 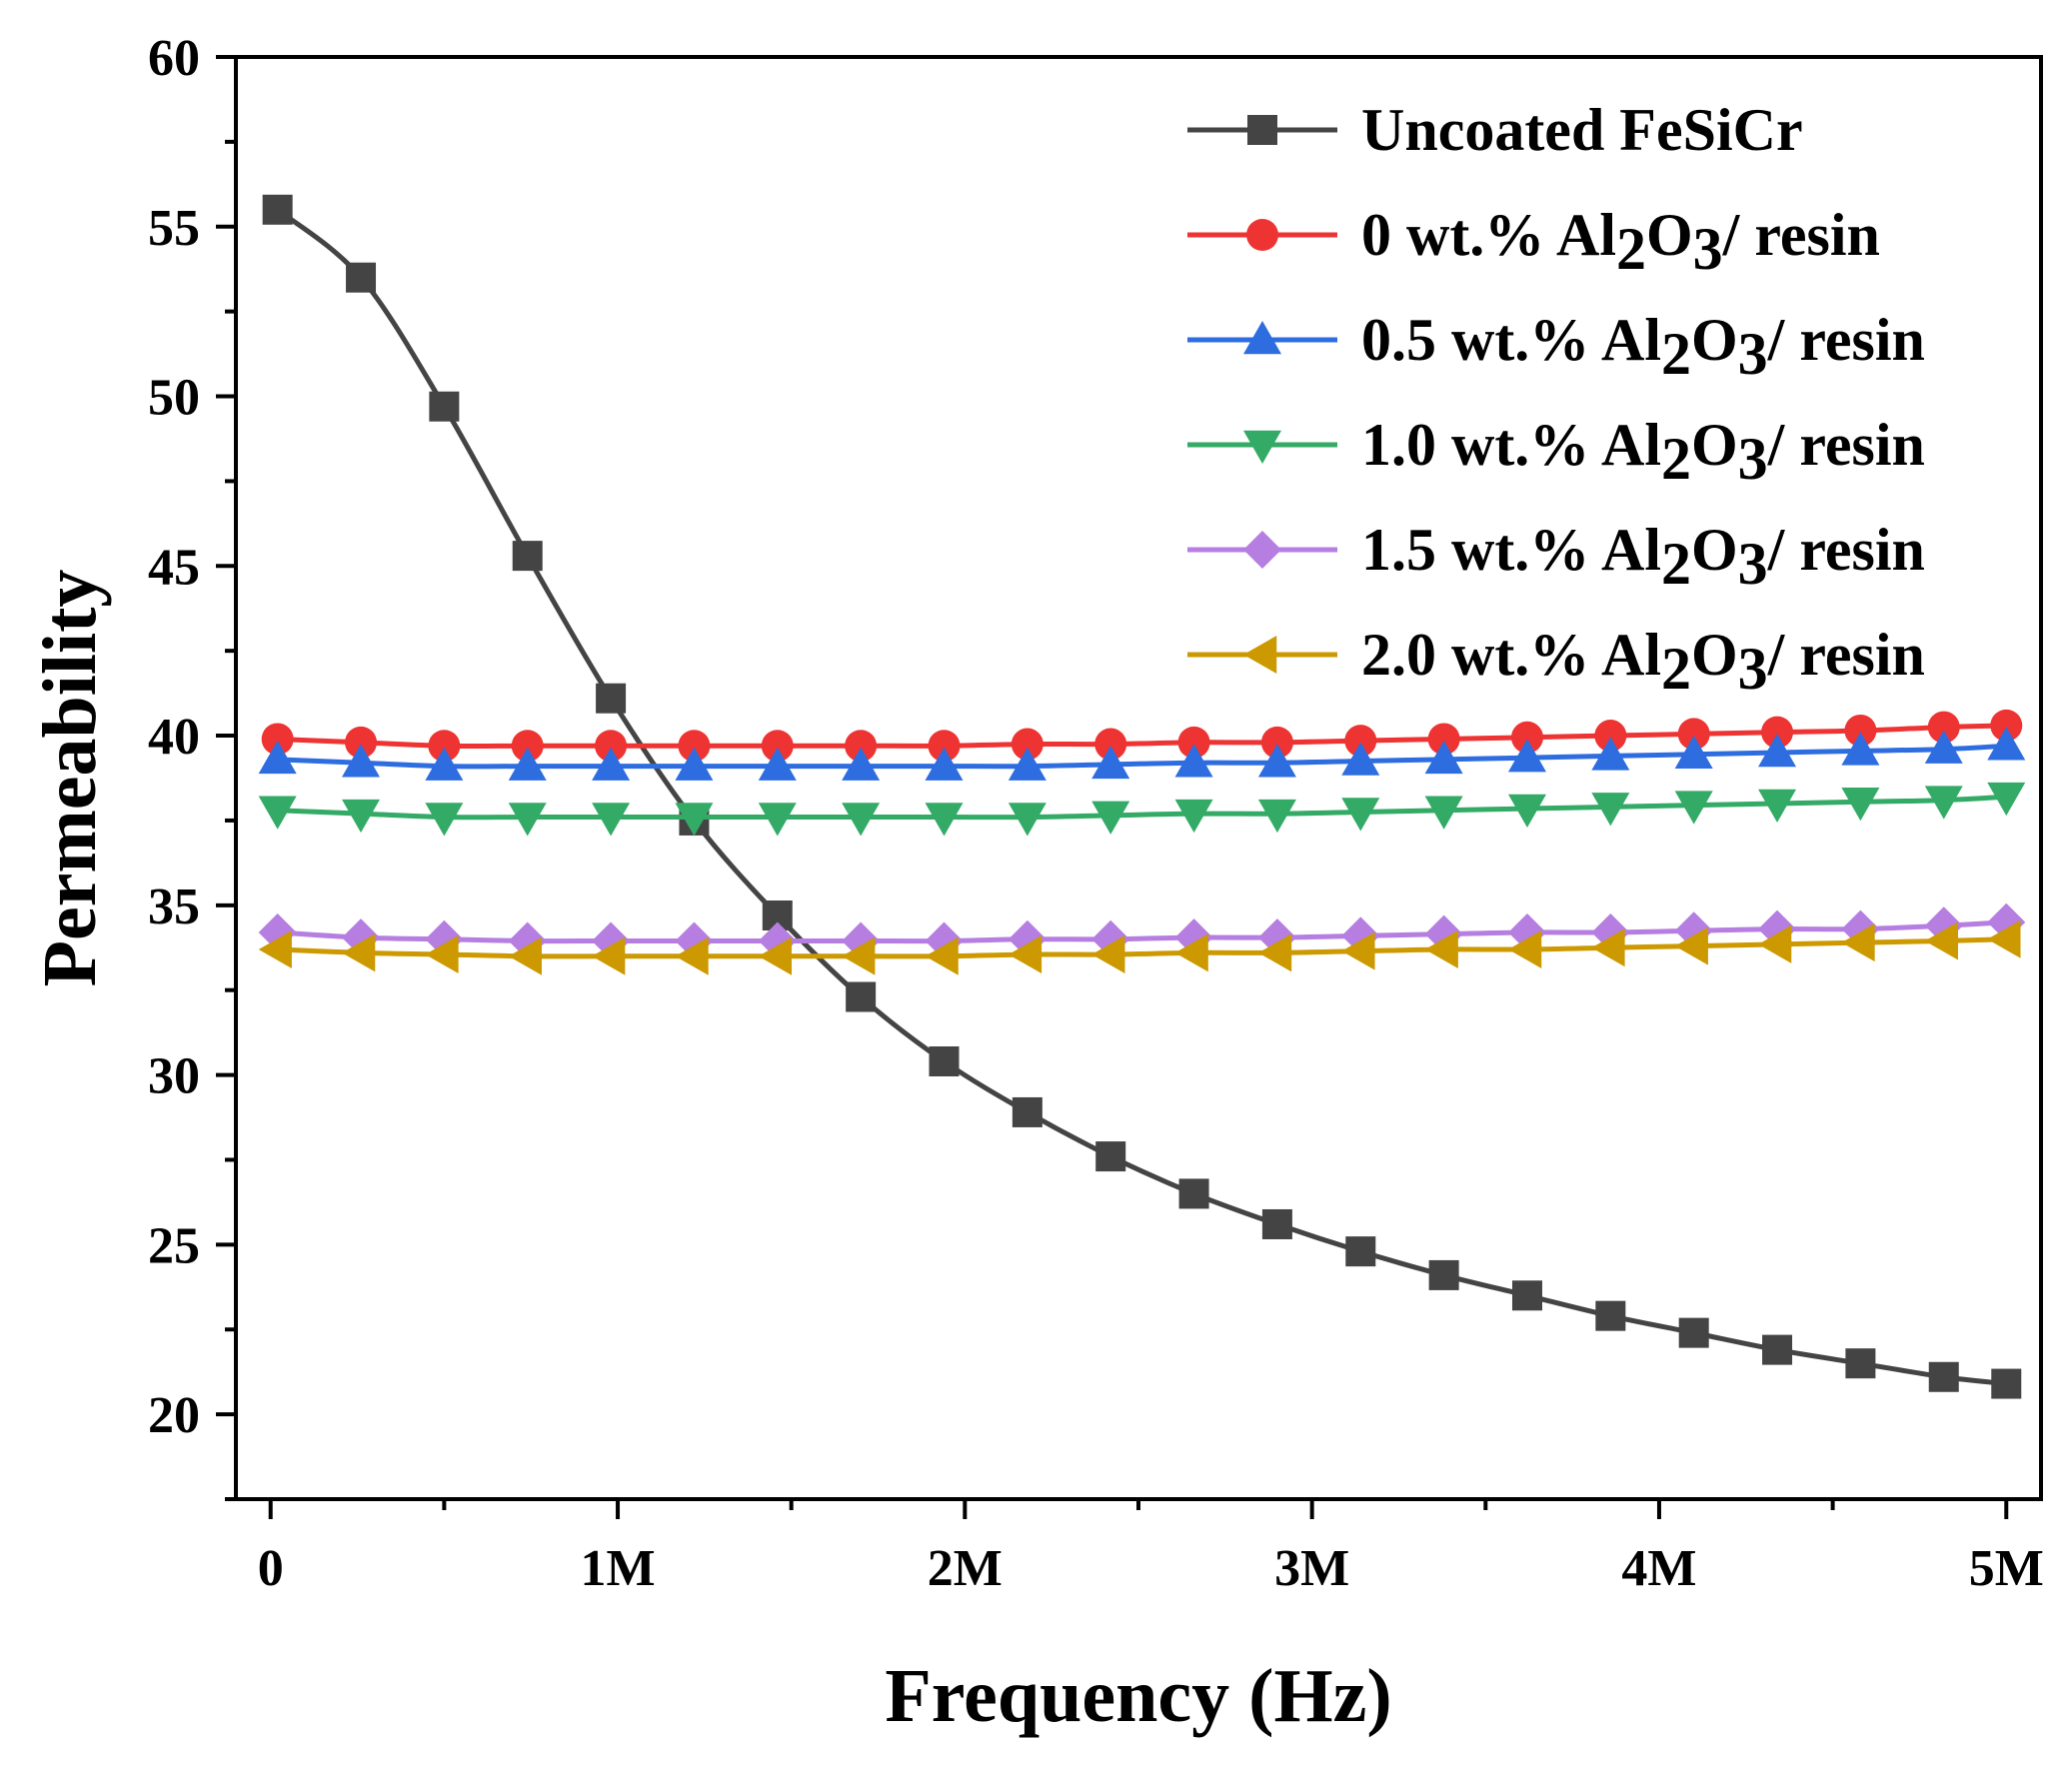 I want to click on legend-item: 1.5 wt.% Al2O3/ resin, so click(x=1556, y=557).